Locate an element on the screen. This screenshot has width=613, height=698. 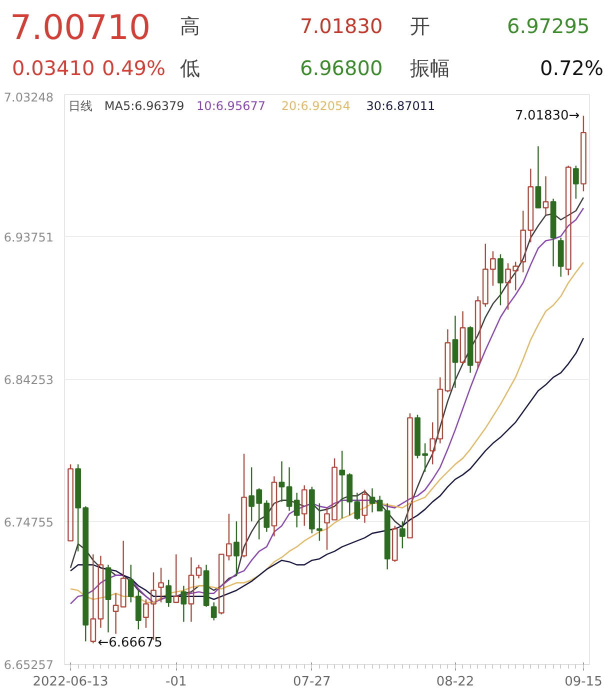
text: 10:6.95677 is located at coordinates (231, 105).